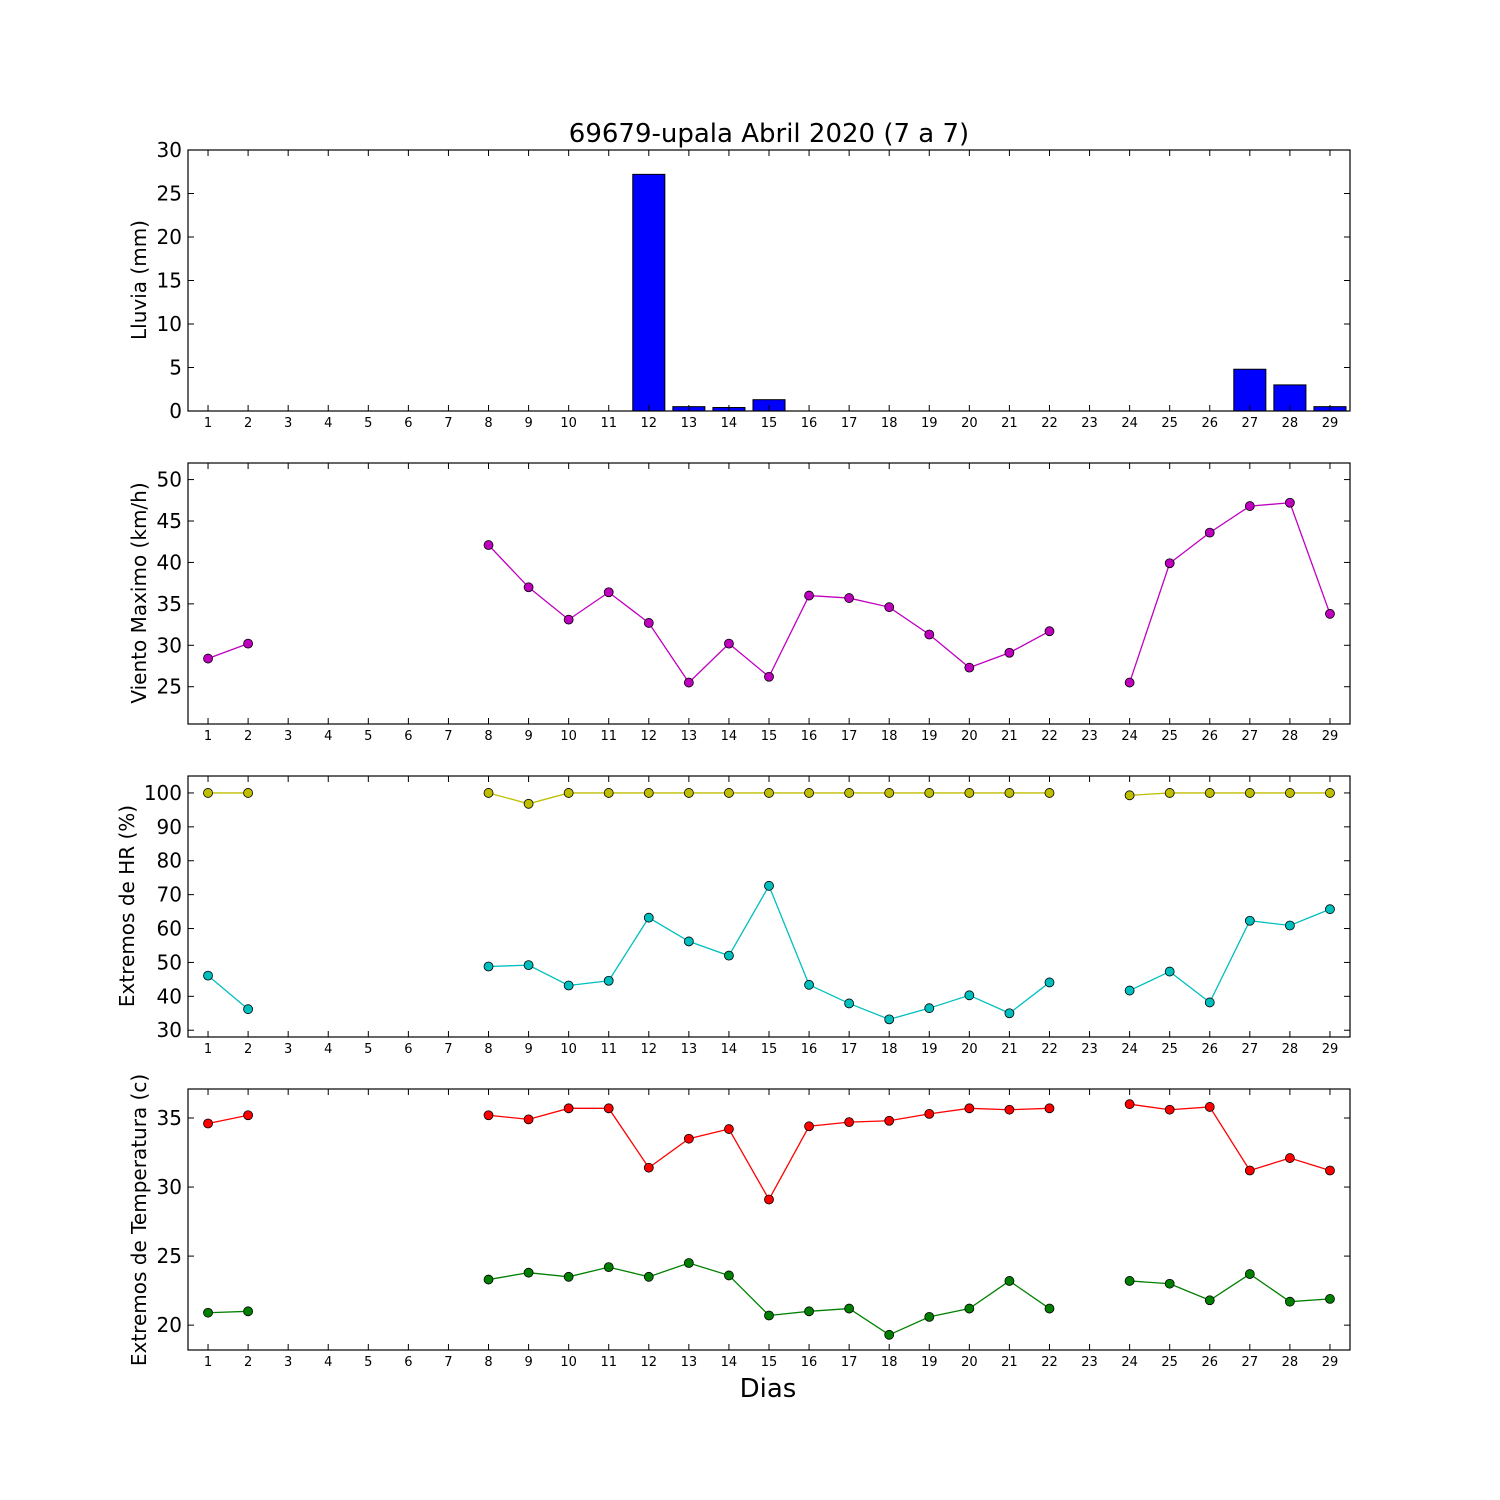 This screenshot has width=1500, height=1500. What do you see at coordinates (368, 1049) in the screenshot?
I see `hr-xtick-label: 5` at bounding box center [368, 1049].